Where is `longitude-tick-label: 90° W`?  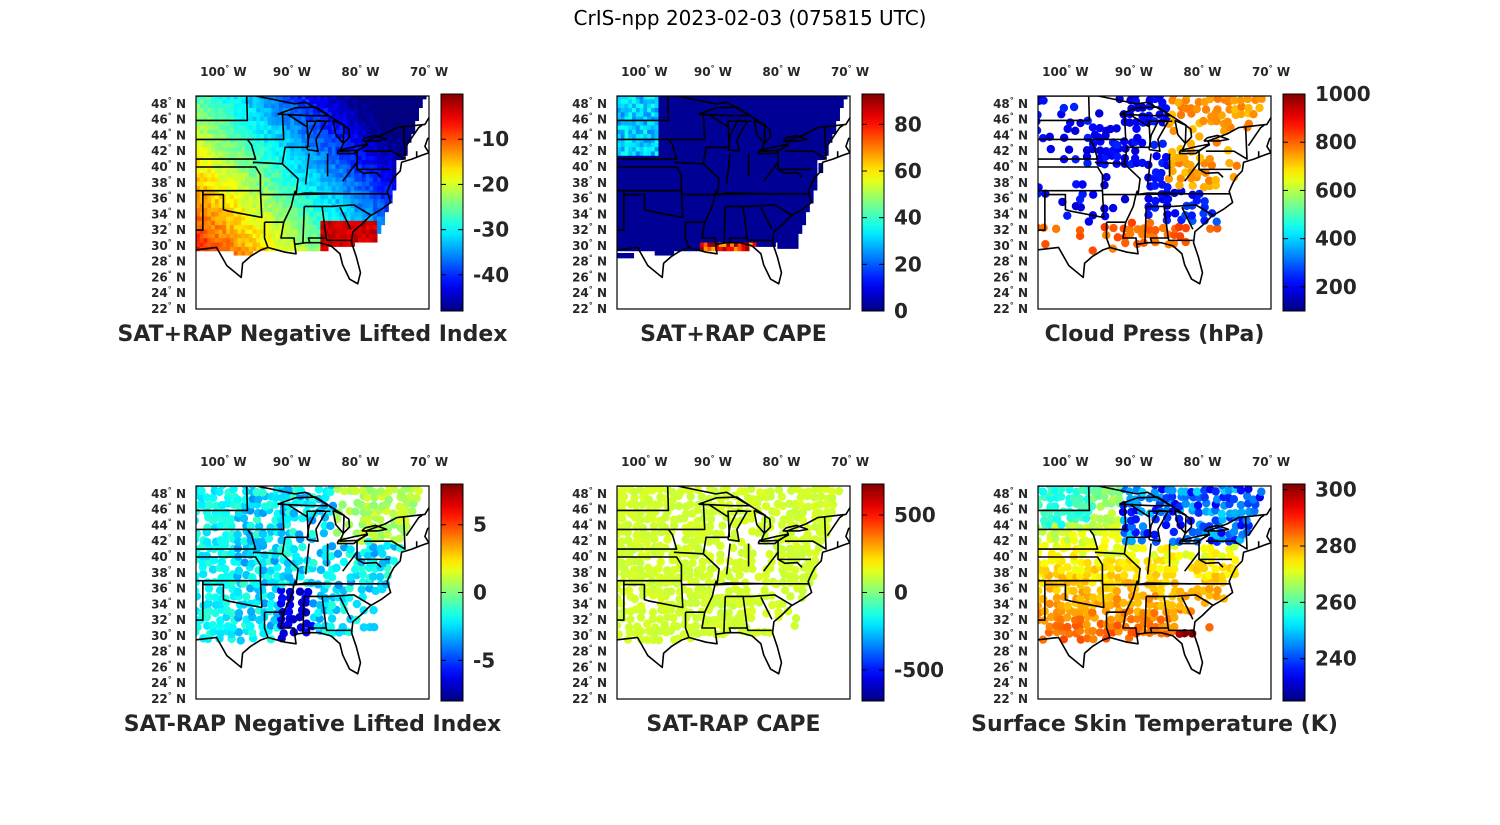 longitude-tick-label: 90° W is located at coordinates (292, 461).